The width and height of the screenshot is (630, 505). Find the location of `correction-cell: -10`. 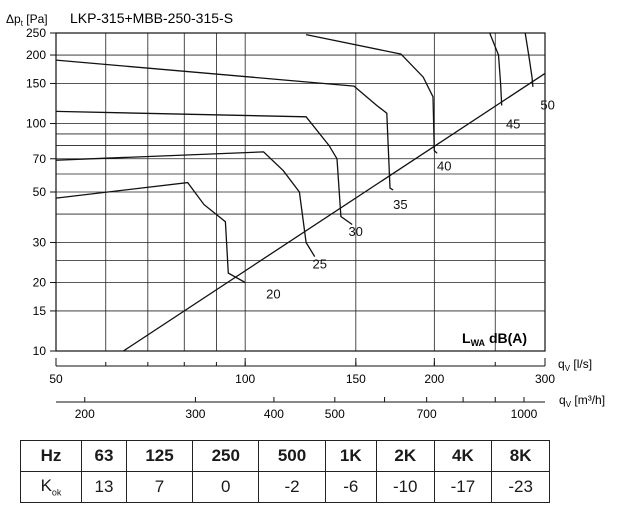

correction-cell: -10 is located at coordinates (405, 487).